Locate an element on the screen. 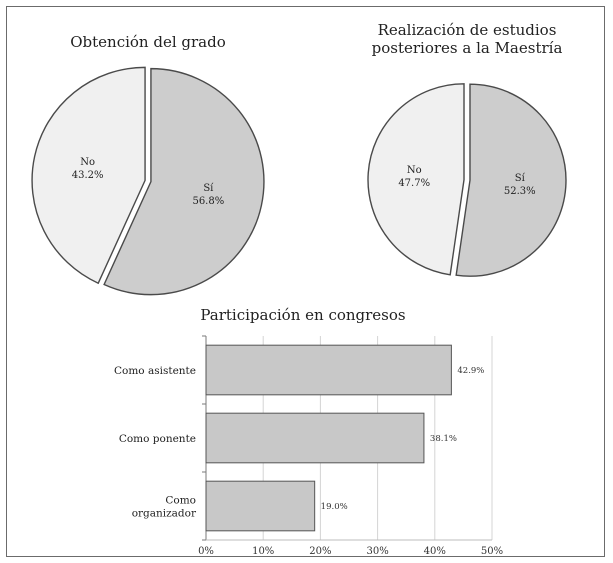  pie2-slice-0-label: Sí is located at coordinates (520, 178).